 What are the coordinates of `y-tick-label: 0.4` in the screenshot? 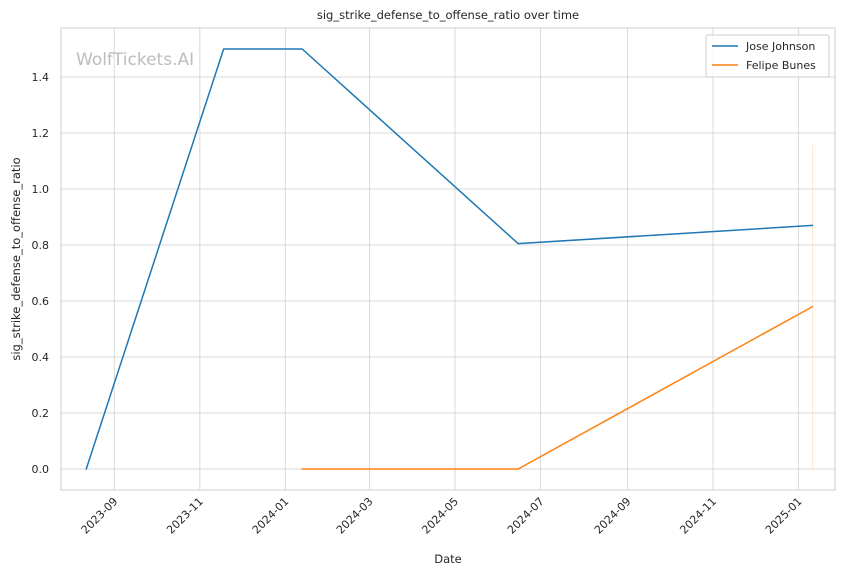 It's located at (41, 357).